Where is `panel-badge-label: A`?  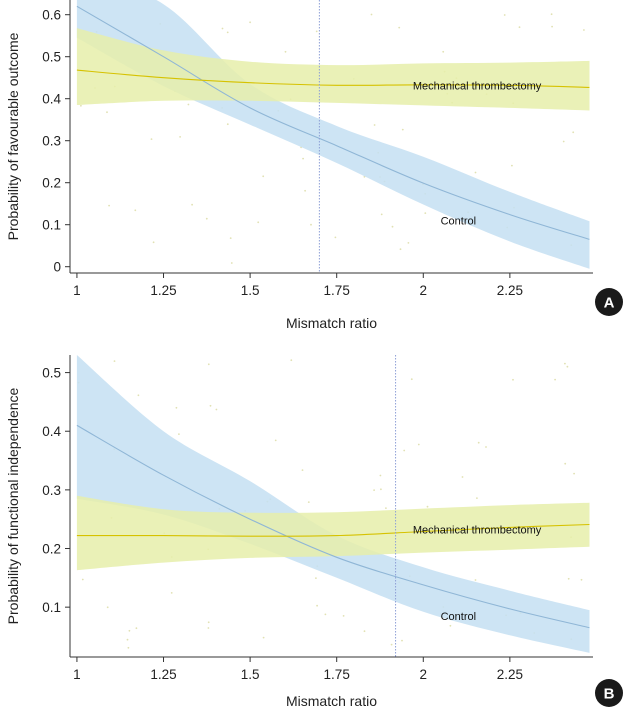
panel-badge-label: A is located at coordinates (609, 303).